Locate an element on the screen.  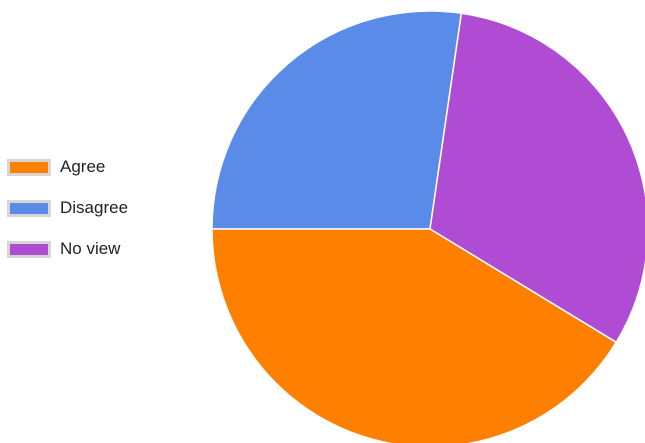
chart-legend: Agree Disagree No view is located at coordinates (67, 218).